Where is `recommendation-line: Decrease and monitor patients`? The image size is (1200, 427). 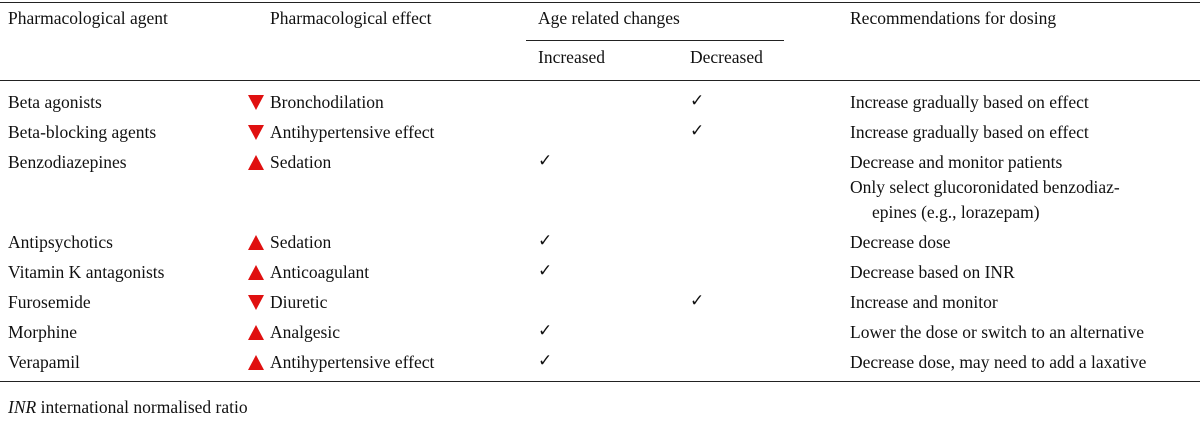
recommendation-line: Decrease and monitor patients is located at coordinates (956, 162).